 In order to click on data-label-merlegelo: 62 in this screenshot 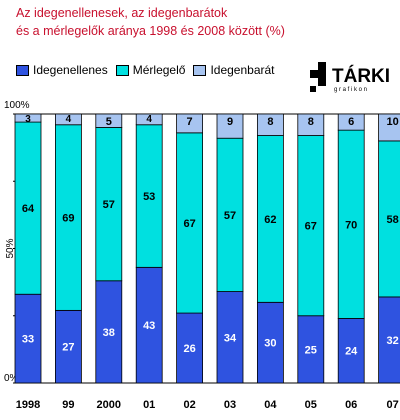, I will do `click(270, 220)`.